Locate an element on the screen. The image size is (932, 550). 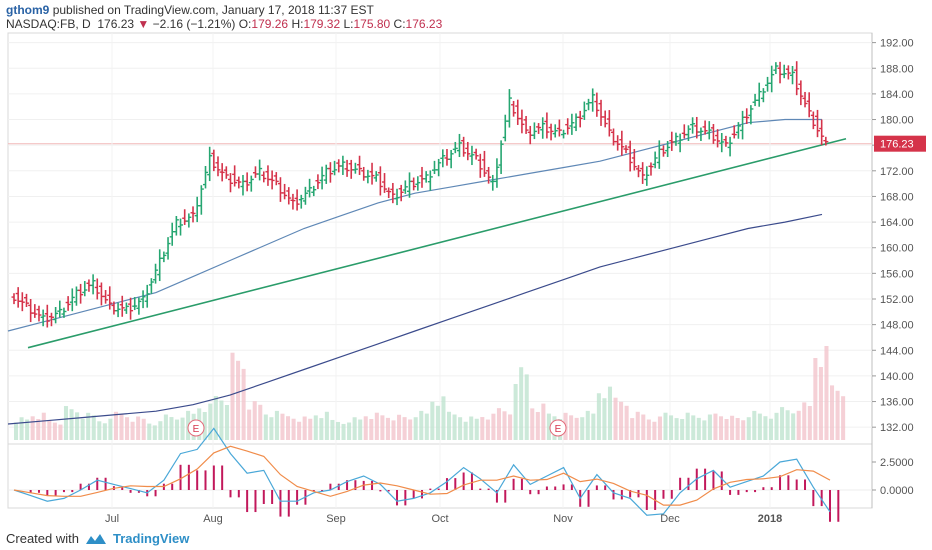
price-tick-label: 192.00 is located at coordinates (897, 44).